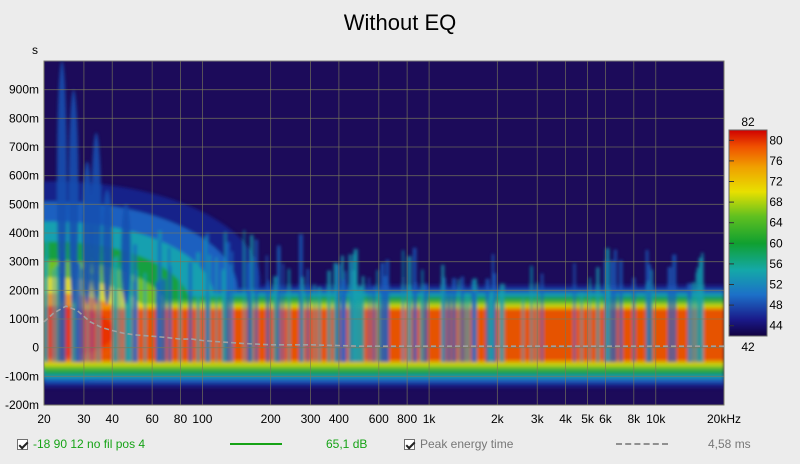  Describe the element at coordinates (409, 444) in the screenshot. I see `peak-checkbox` at that location.